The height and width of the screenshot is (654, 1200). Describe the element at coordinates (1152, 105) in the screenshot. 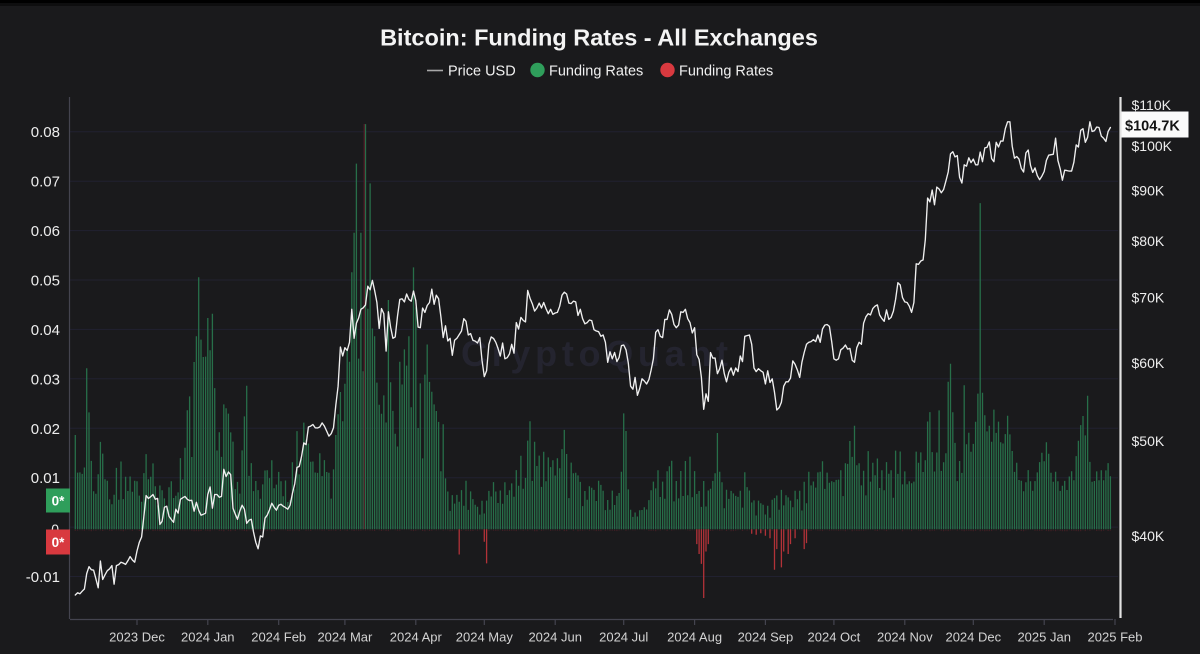

I see `svg-text: $110K` at that location.